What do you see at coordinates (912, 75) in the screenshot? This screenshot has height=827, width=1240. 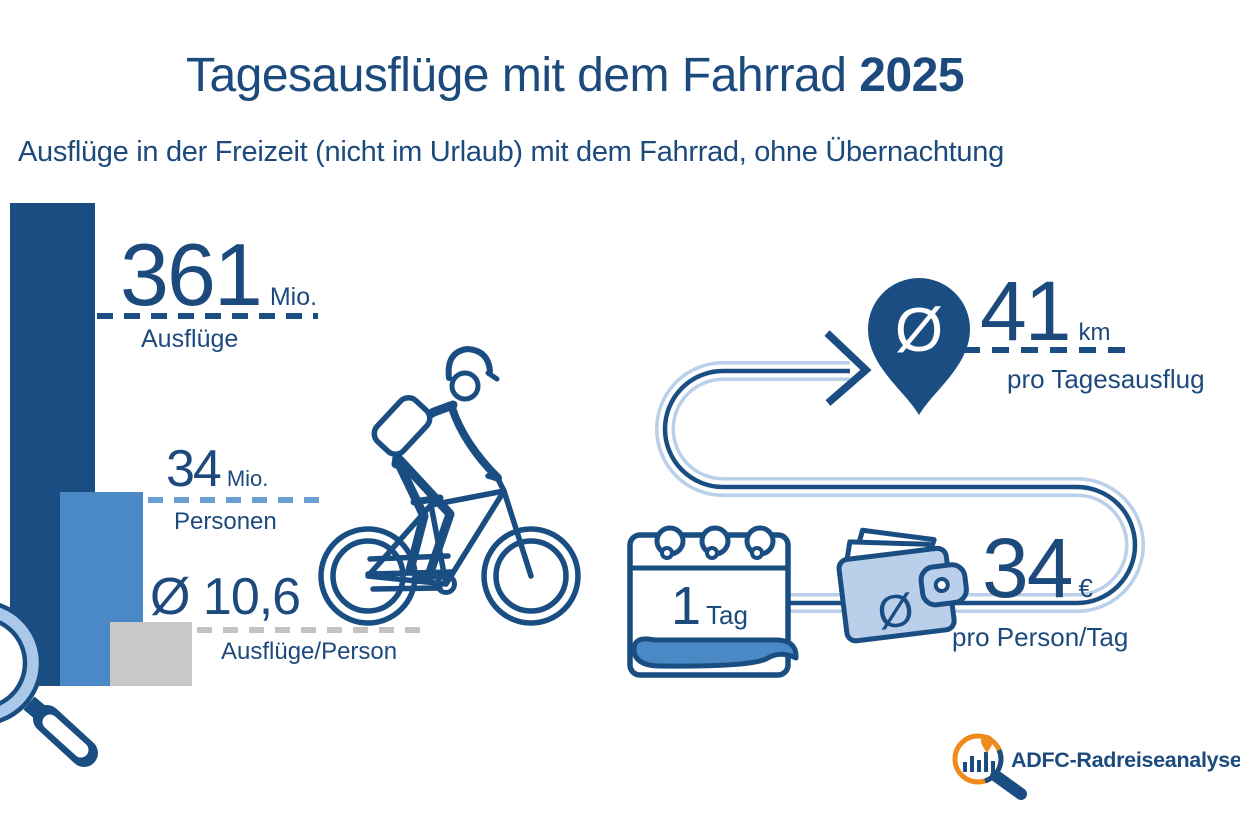 I see `title-year: 2025` at bounding box center [912, 75].